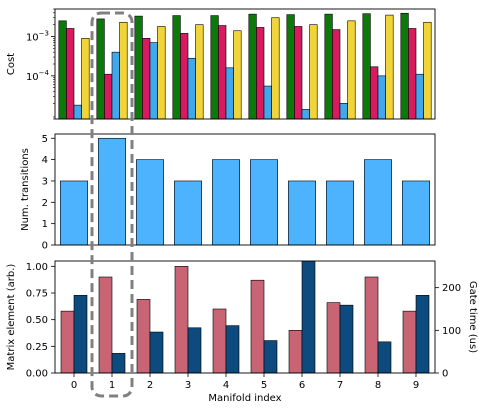 Image resolution: width=479 pixels, height=410 pixels. What do you see at coordinates (45, 181) in the screenshot?
I see `y-tick-label: 3` at bounding box center [45, 181].